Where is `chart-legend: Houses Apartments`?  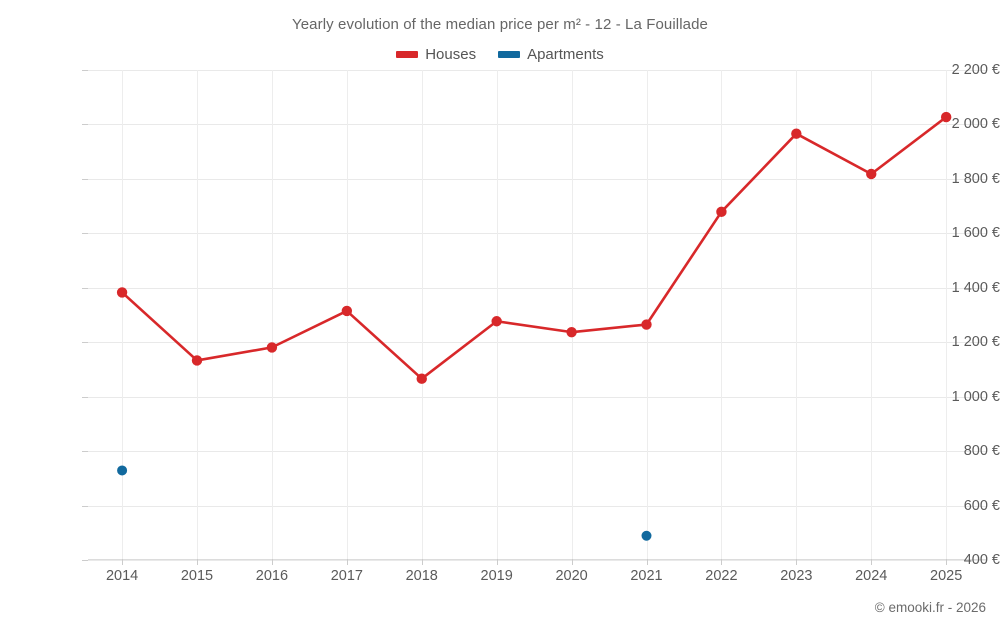
chart-legend: Houses Apartments is located at coordinates (500, 54).